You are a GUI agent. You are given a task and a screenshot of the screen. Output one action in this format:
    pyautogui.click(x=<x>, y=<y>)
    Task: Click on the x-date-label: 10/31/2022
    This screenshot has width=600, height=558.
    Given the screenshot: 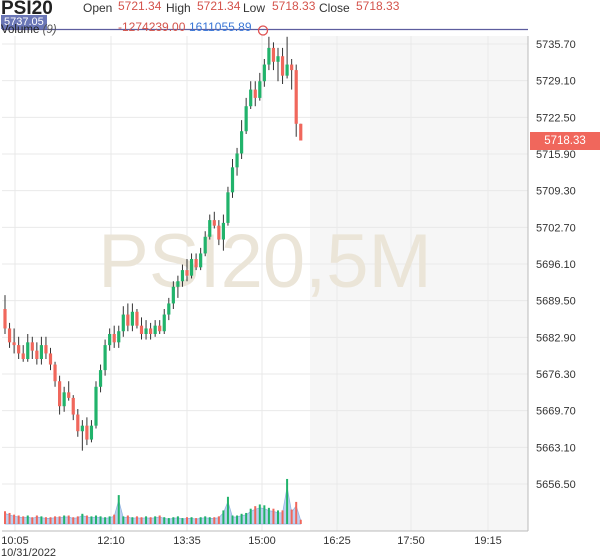 What is the action you would take?
    pyautogui.click(x=28, y=552)
    